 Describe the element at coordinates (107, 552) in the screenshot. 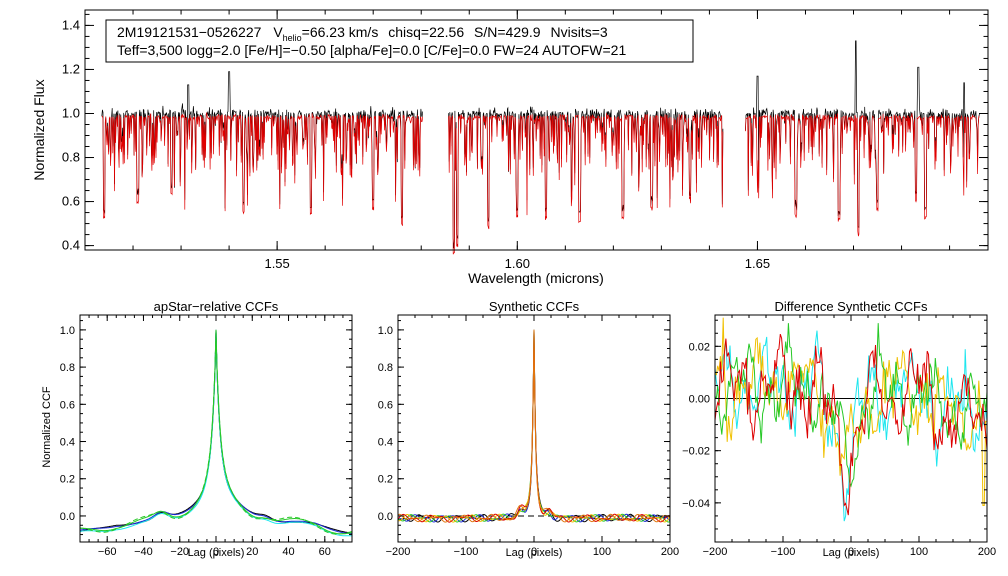

I see `apstar-ccf-x-tick-label: −60` at that location.